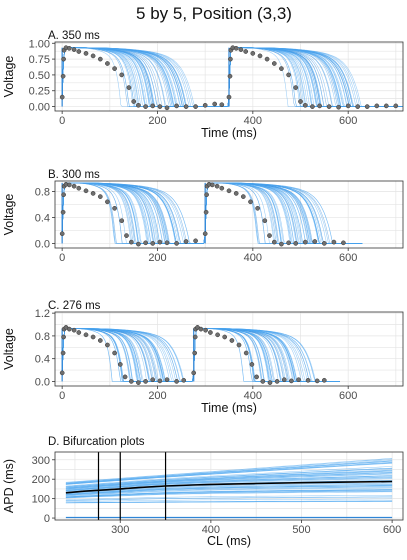 The image size is (407, 560). Describe the element at coordinates (39, 60) in the screenshot. I see `y-tick-label: 0.75` at that location.